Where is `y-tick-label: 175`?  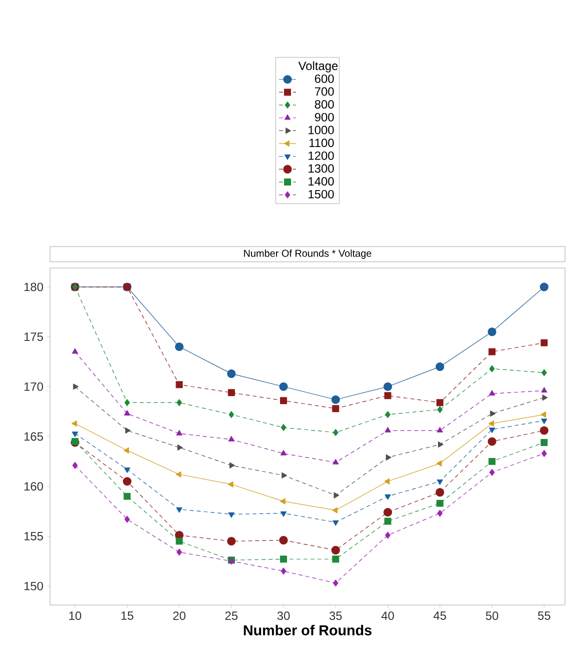
y-tick-label: 175 is located at coordinates (33, 336).